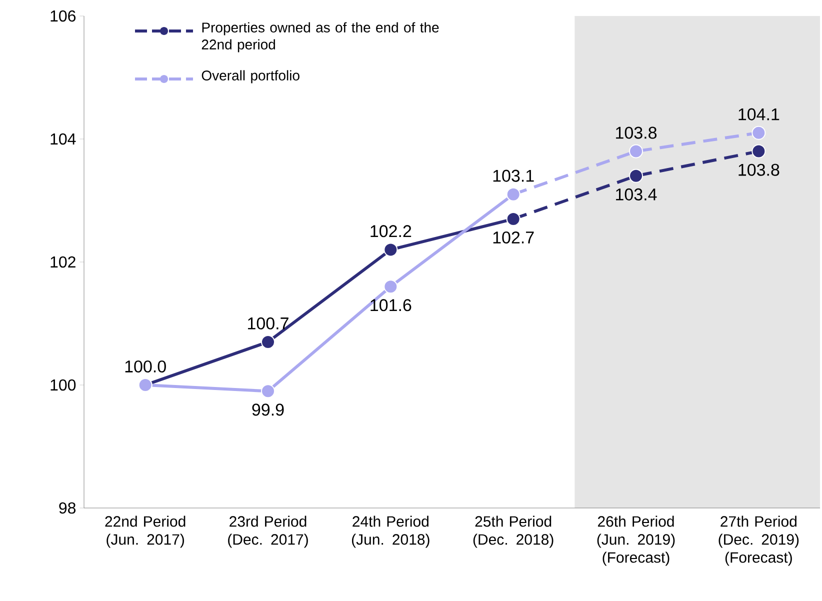 This screenshot has height=601, width=822. What do you see at coordinates (391, 305) in the screenshot?
I see `data-label: 101.6` at bounding box center [391, 305].